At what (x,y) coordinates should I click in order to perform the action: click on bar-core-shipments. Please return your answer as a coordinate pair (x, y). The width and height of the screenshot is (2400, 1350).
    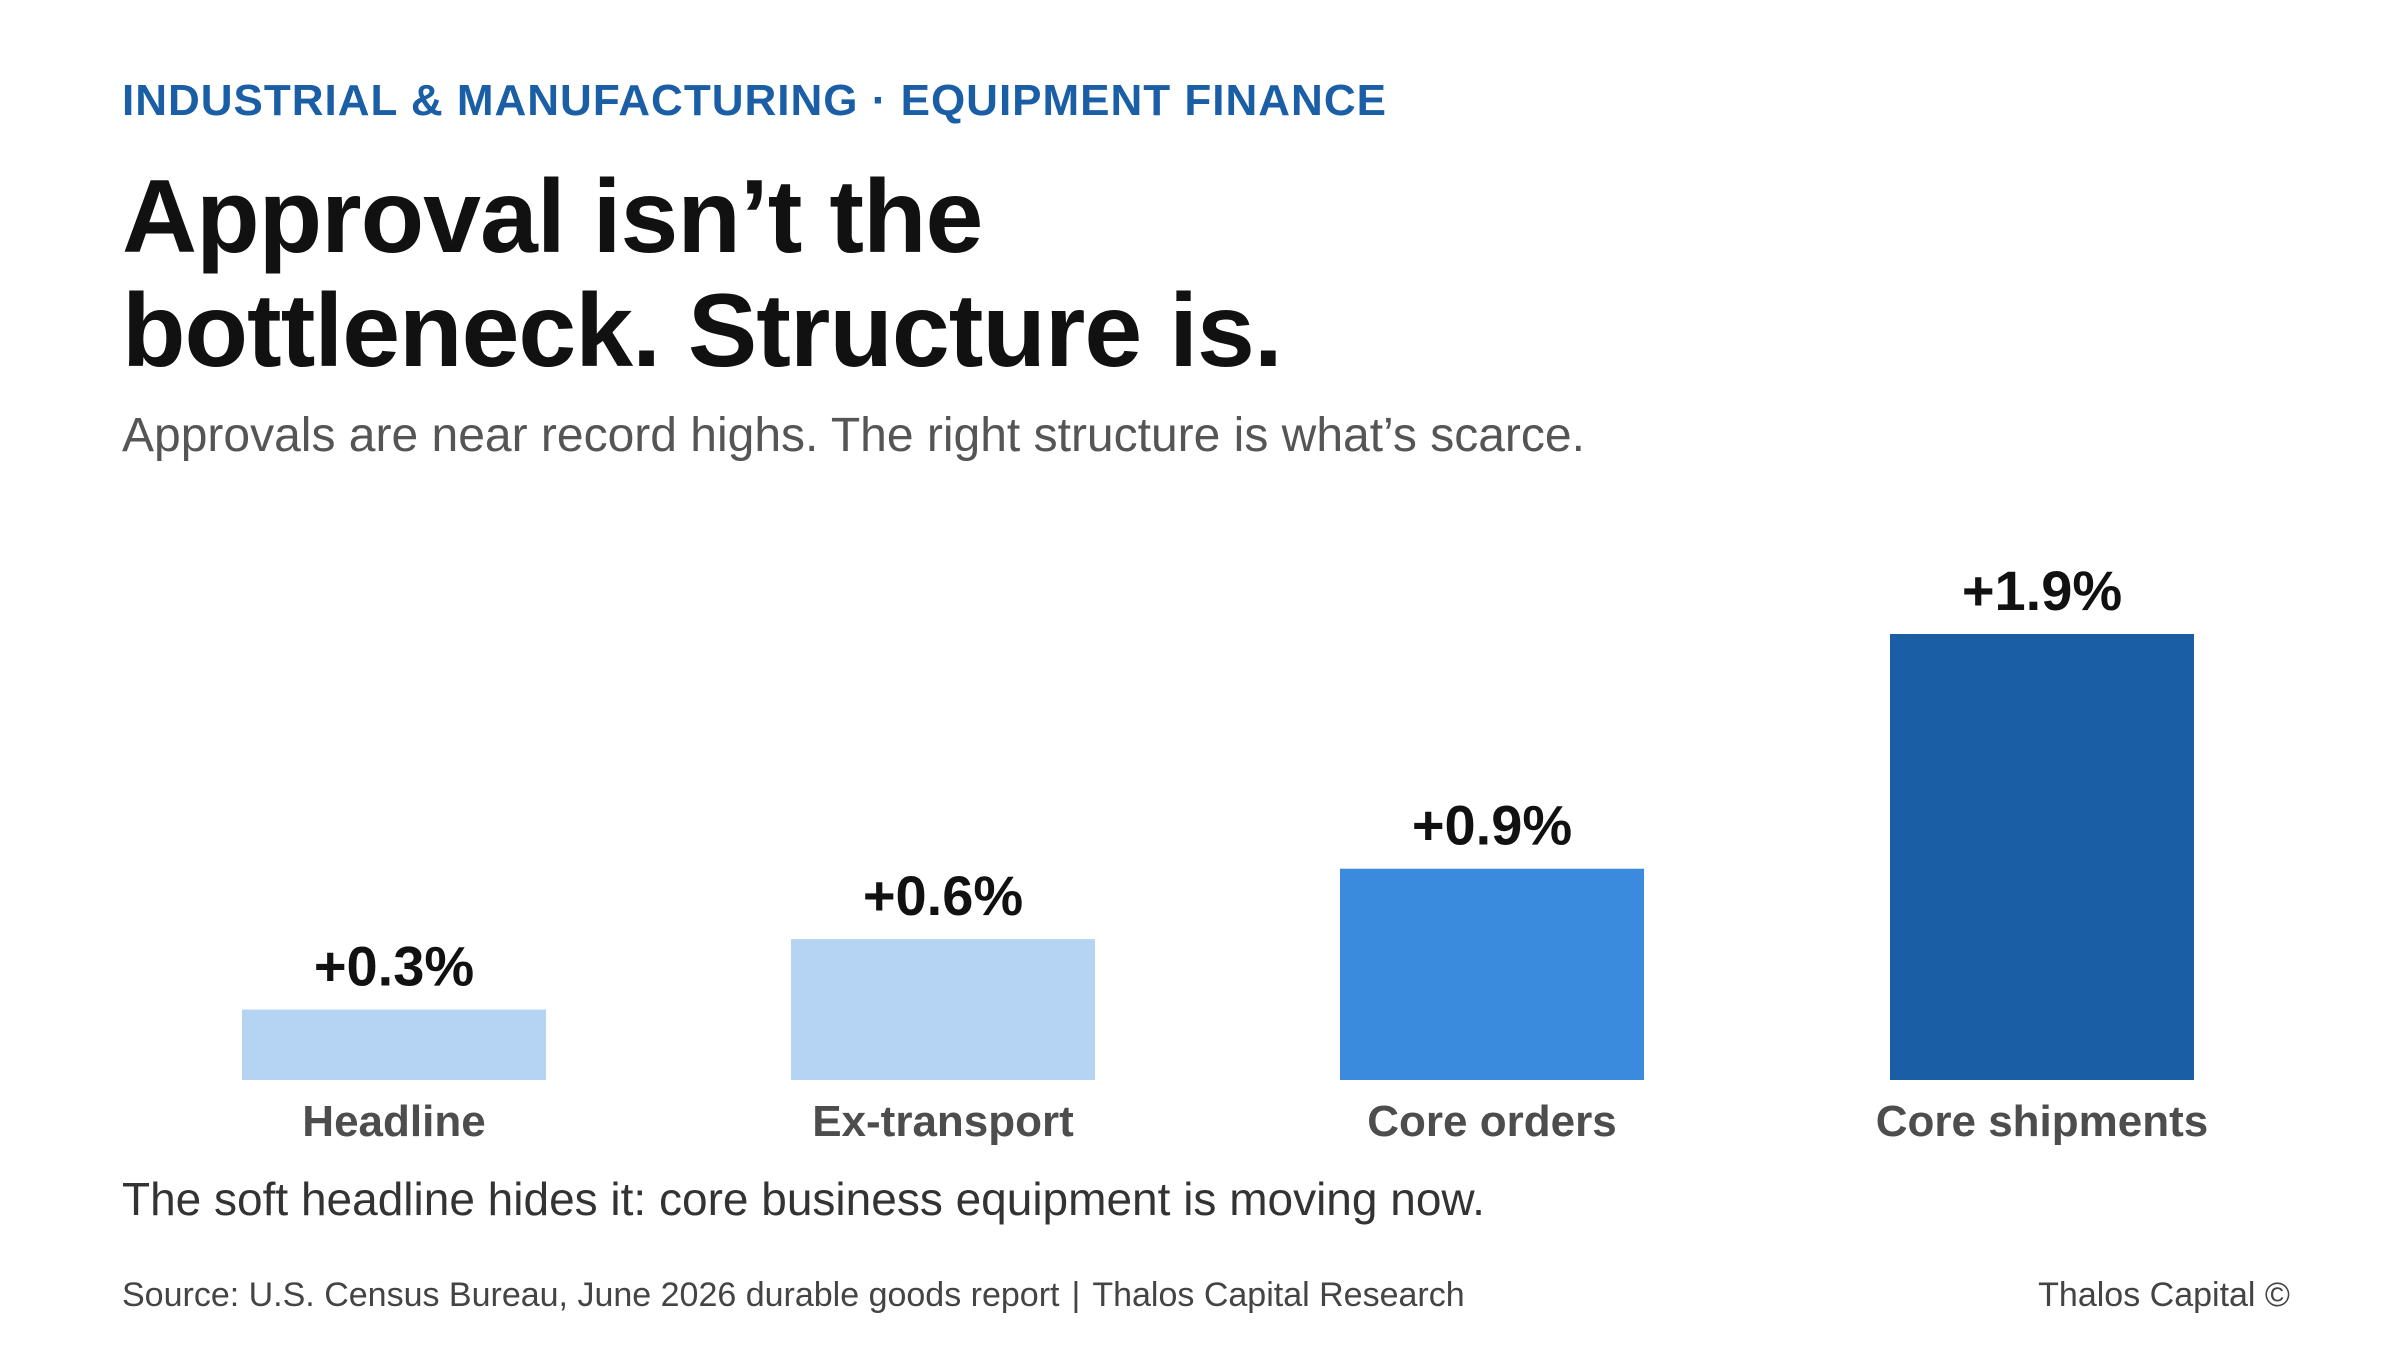
    Looking at the image, I should click on (2042, 857).